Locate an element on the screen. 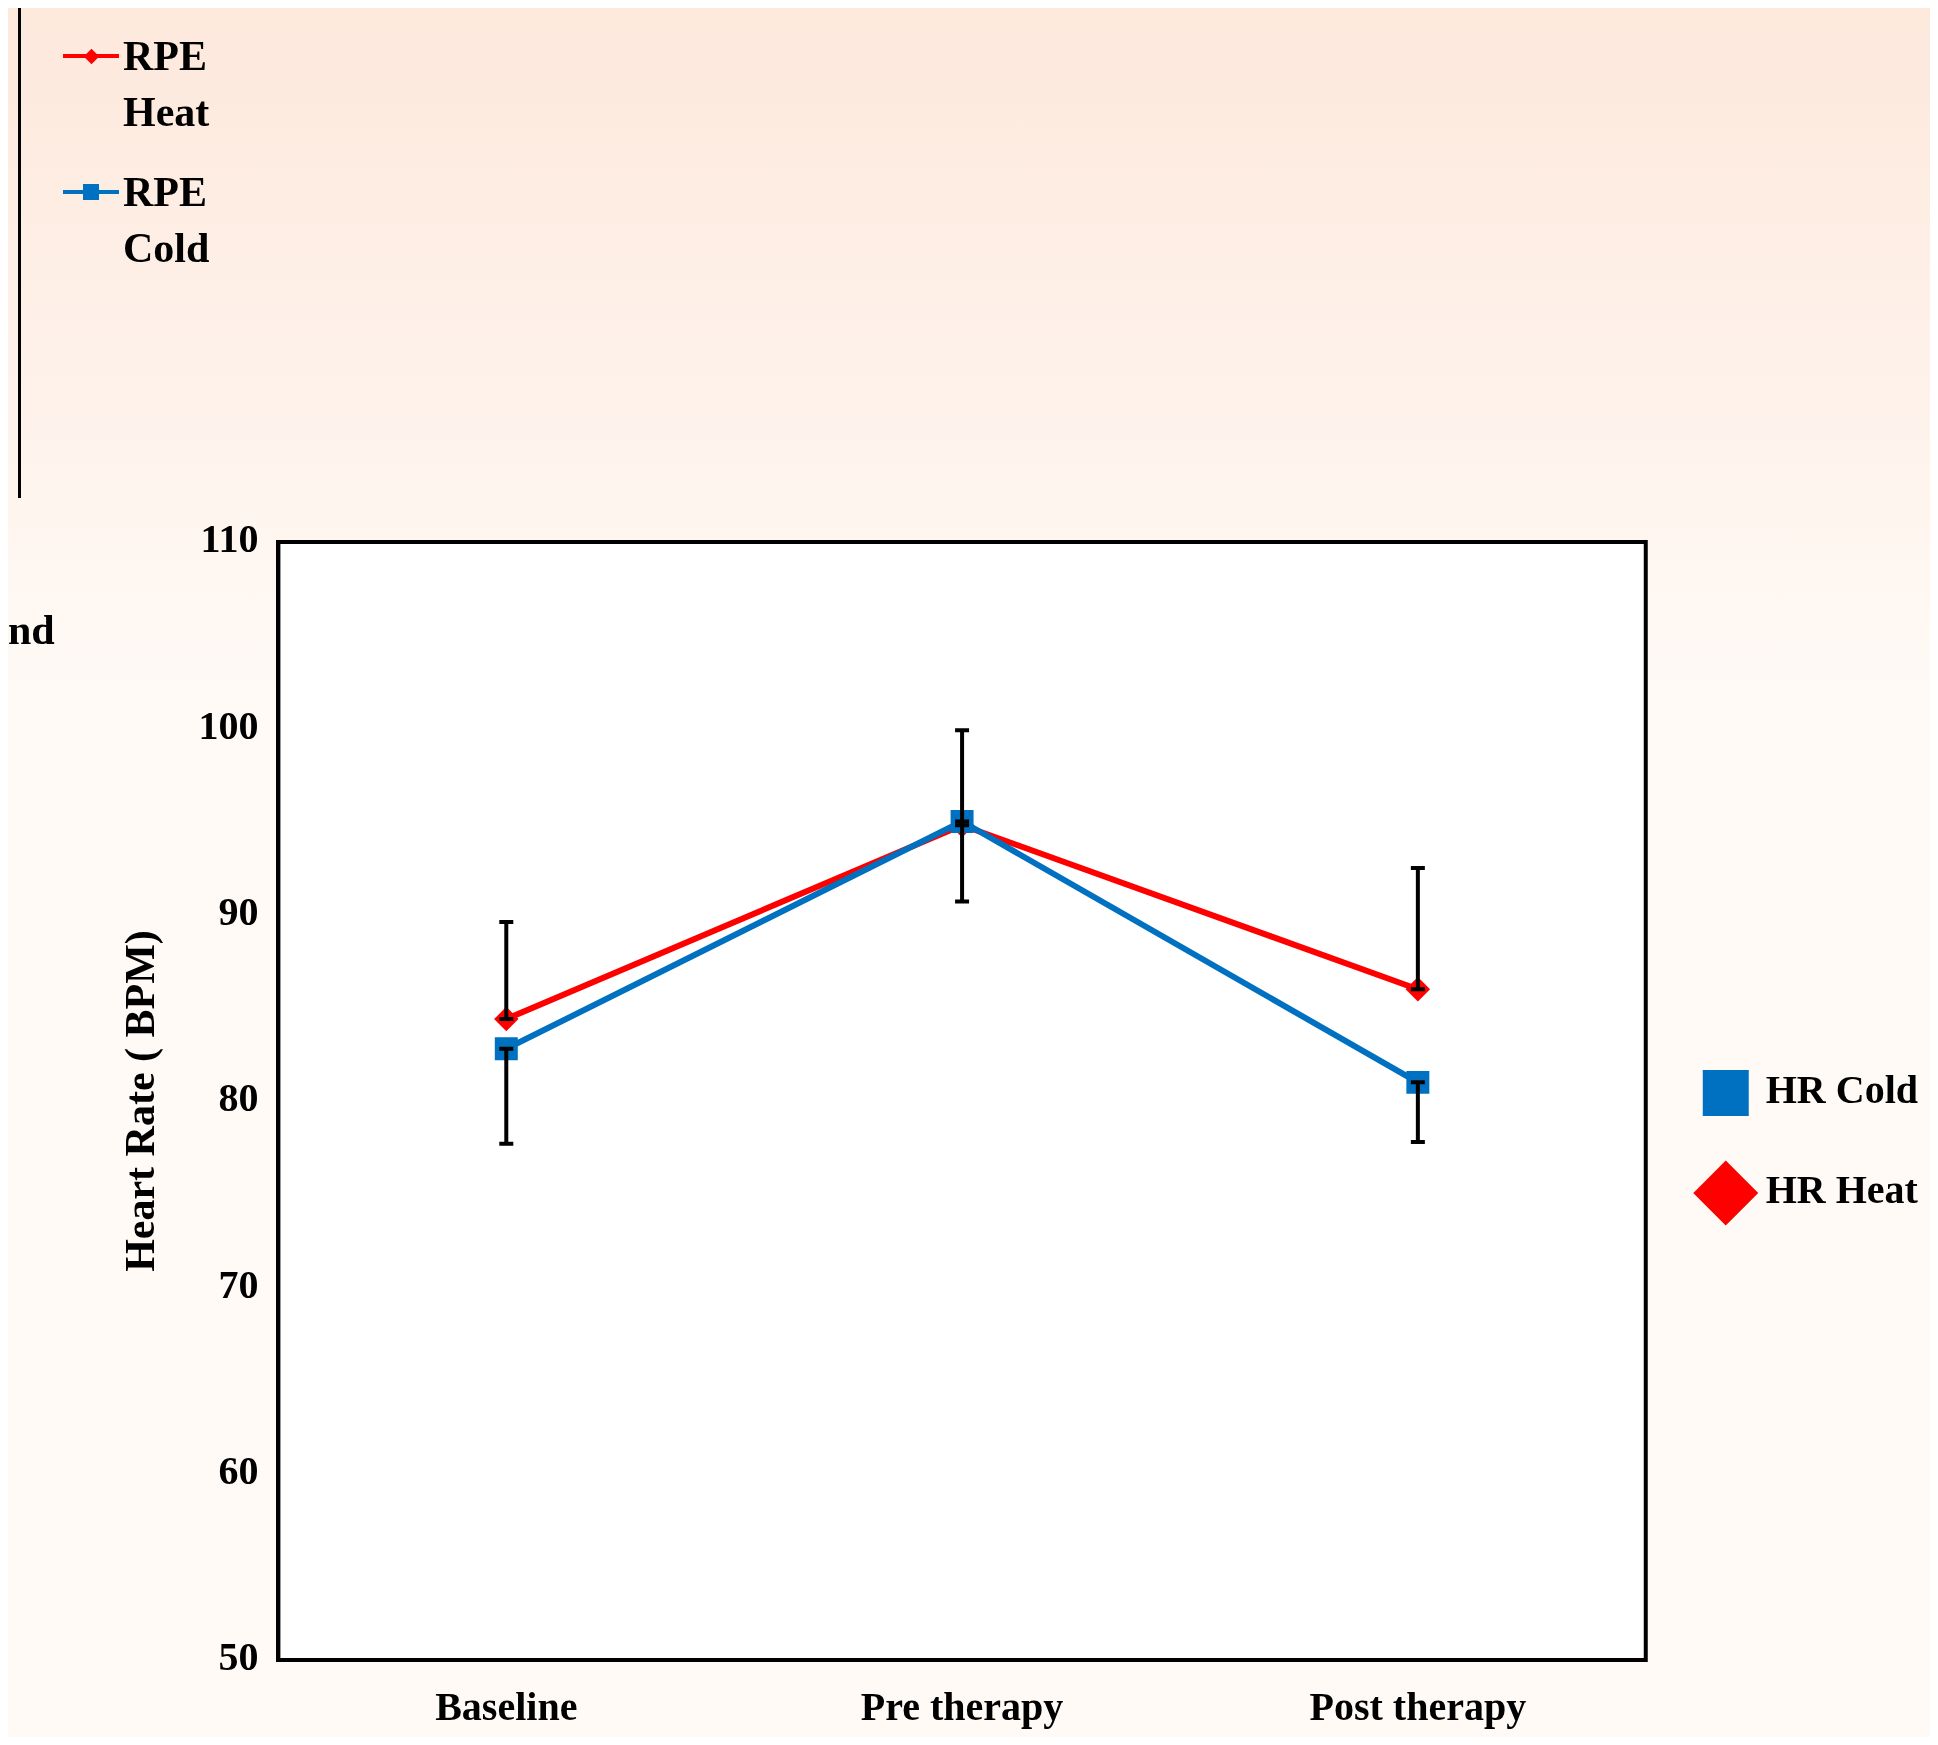  text: RPE Cold is located at coordinates (166, 220).